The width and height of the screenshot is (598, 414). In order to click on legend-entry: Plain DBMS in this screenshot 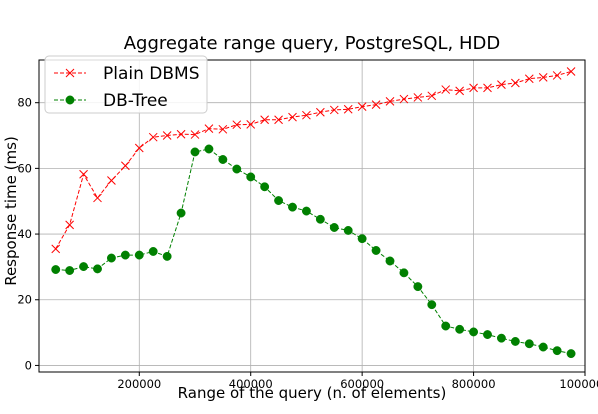, I will do `click(127, 74)`.